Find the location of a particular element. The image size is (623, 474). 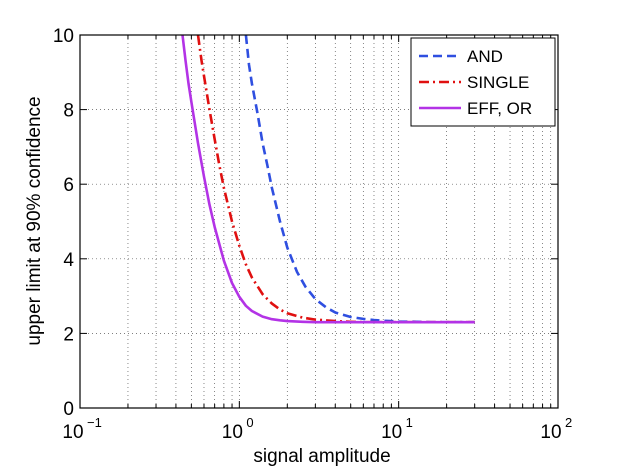

y-axis-label: upper limit at 90% confidence is located at coordinates (34, 220).